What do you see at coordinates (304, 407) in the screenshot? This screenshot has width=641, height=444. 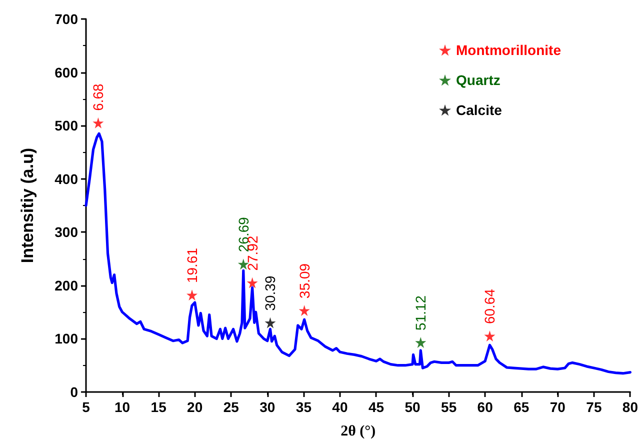 I see `x-tick-label: 35` at bounding box center [304, 407].